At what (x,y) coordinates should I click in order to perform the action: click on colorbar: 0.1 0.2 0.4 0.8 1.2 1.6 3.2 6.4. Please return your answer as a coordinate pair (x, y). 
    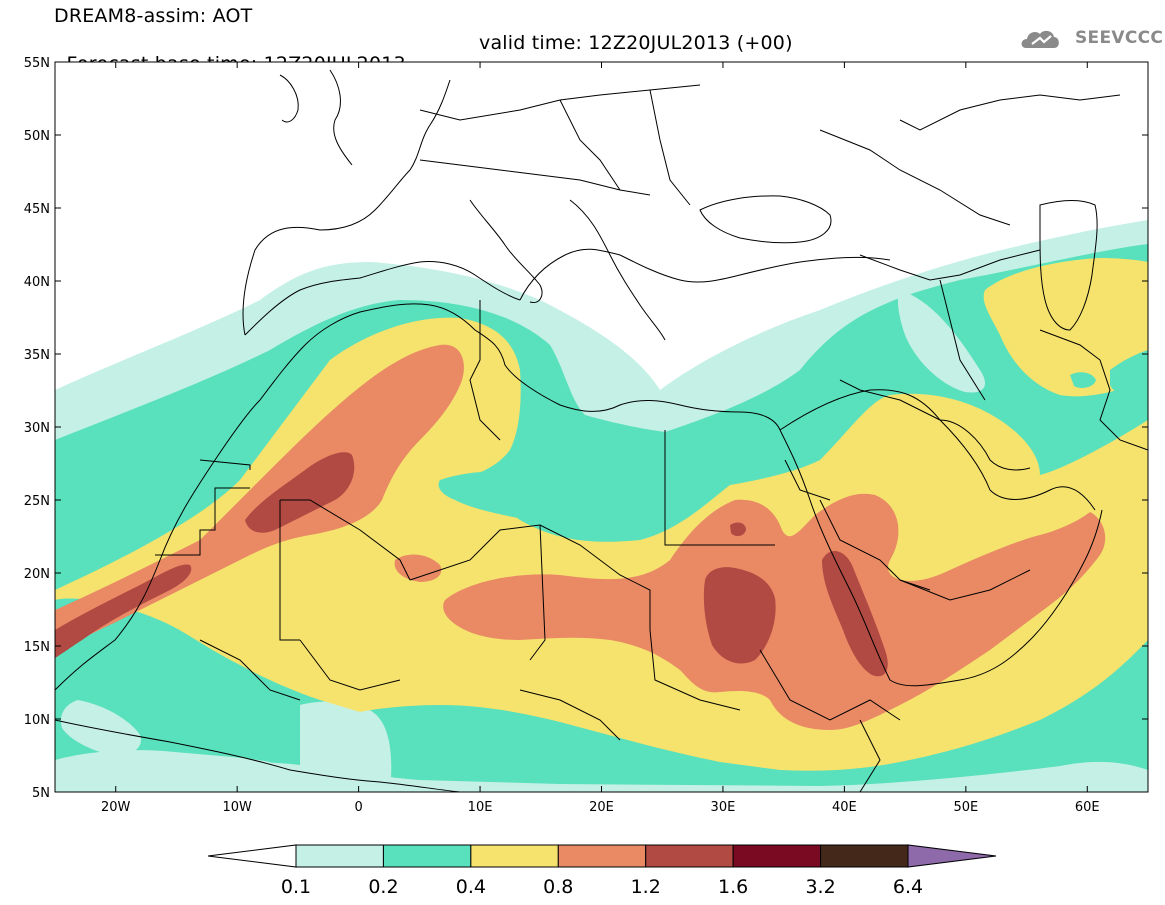
    Looking at the image, I should click on (602, 871).